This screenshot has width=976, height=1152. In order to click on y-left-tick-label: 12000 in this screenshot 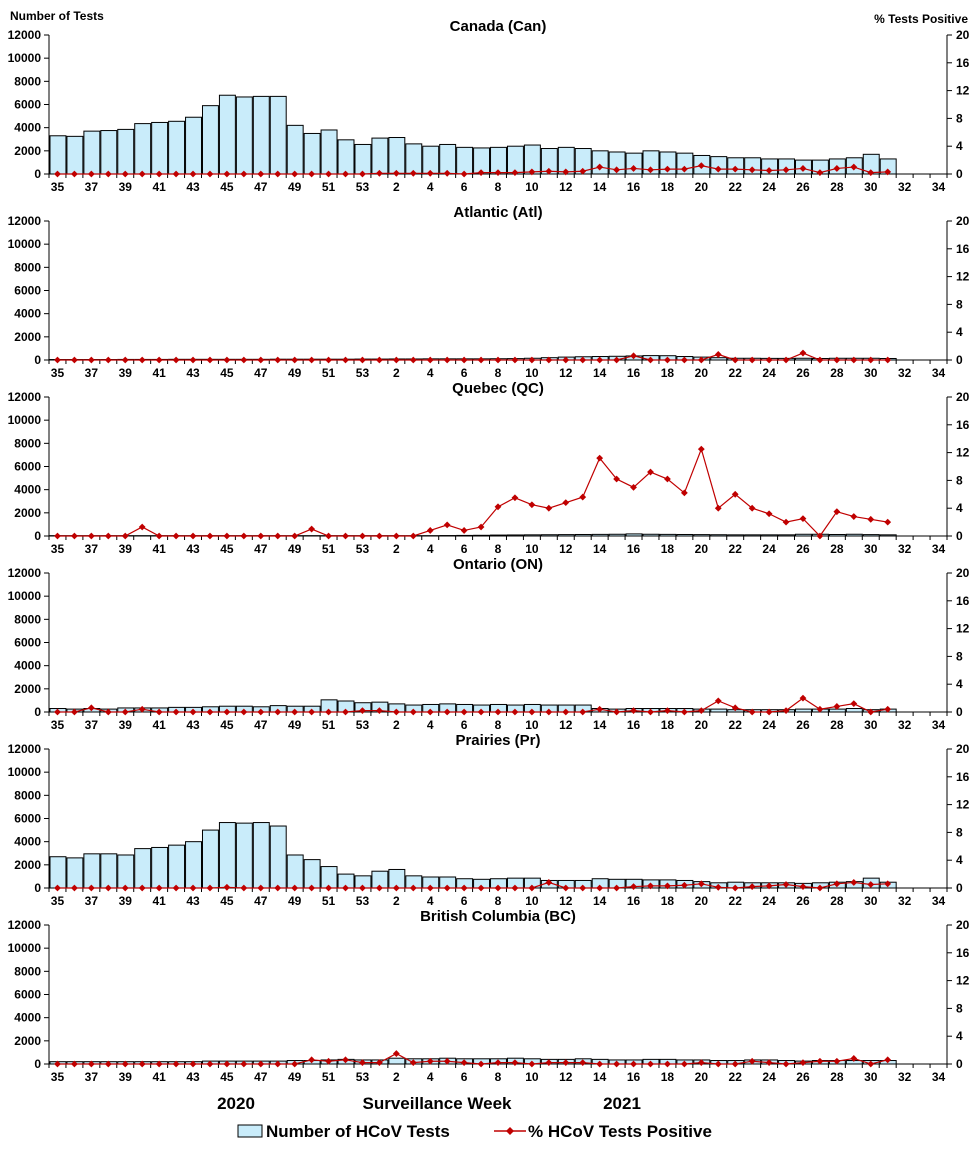, I will do `click(25, 397)`.